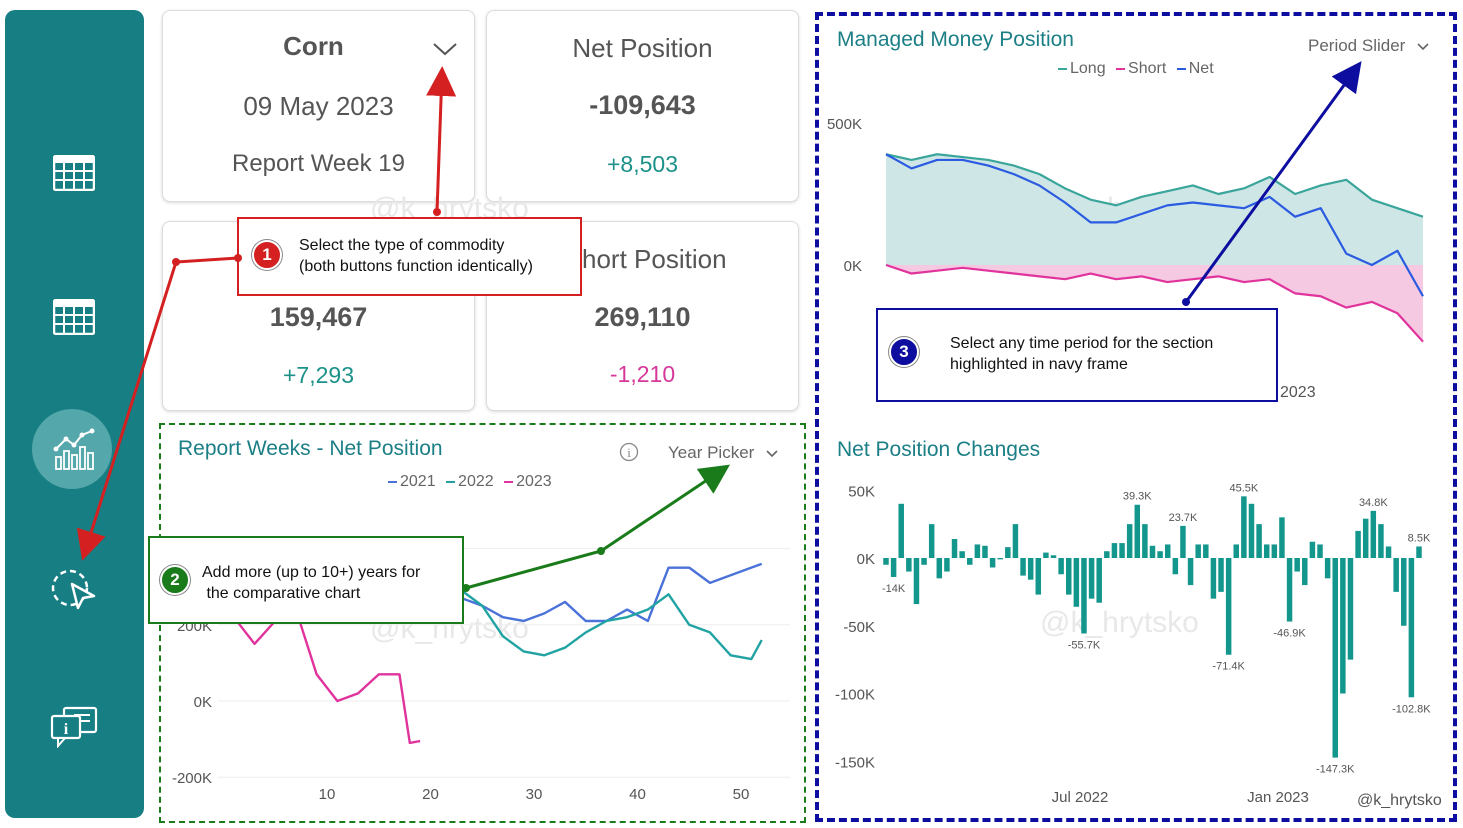 This screenshot has height=828, width=1463. What do you see at coordinates (654, 259) in the screenshot?
I see `short-position-title: hort Position` at bounding box center [654, 259].